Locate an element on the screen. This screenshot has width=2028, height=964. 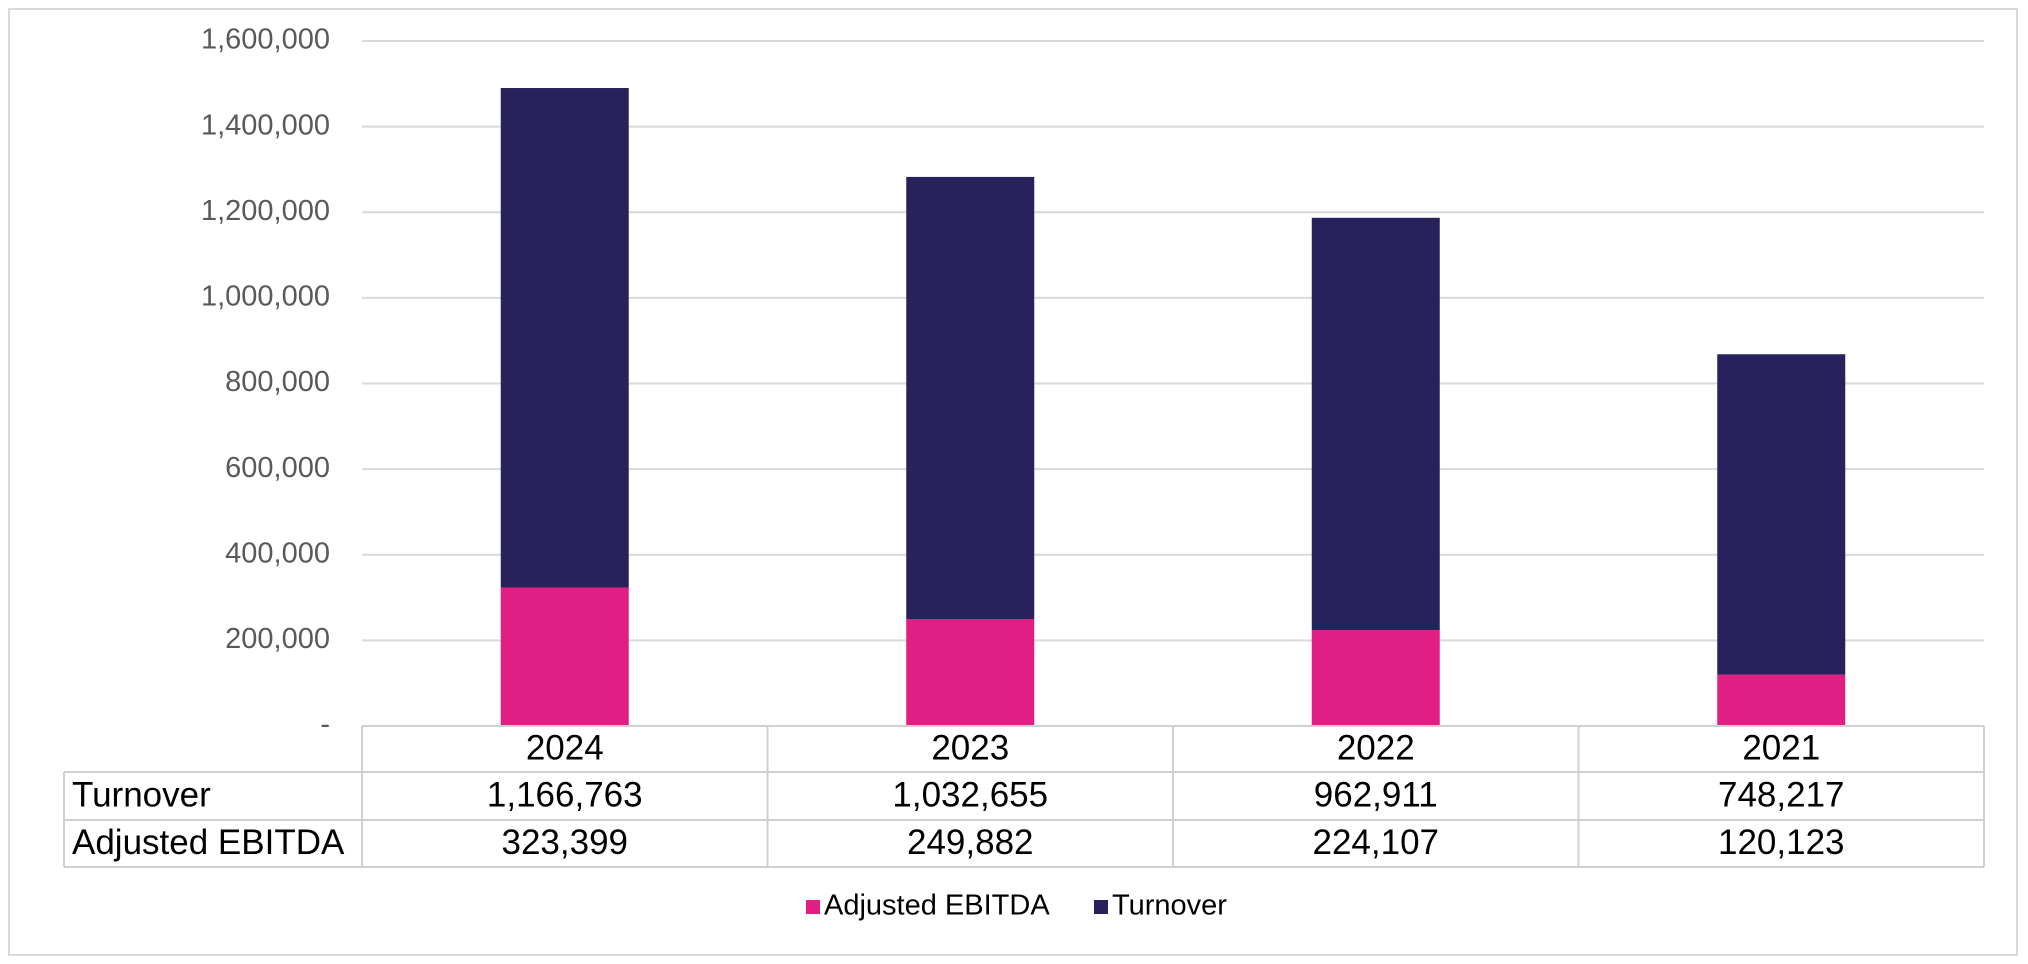
y-tick-label: 1,000,000 is located at coordinates (265, 297).